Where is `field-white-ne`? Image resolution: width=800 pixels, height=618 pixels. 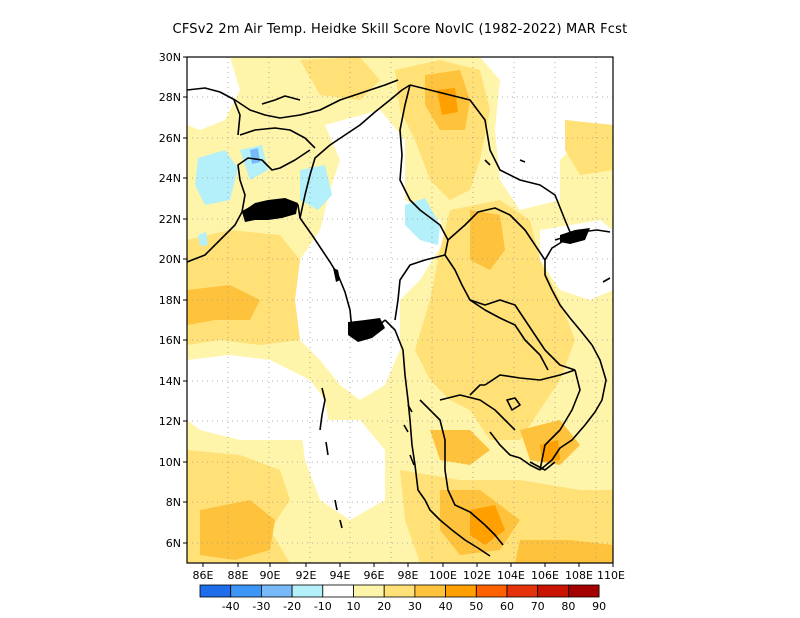 field-white-ne is located at coordinates (546, 133).